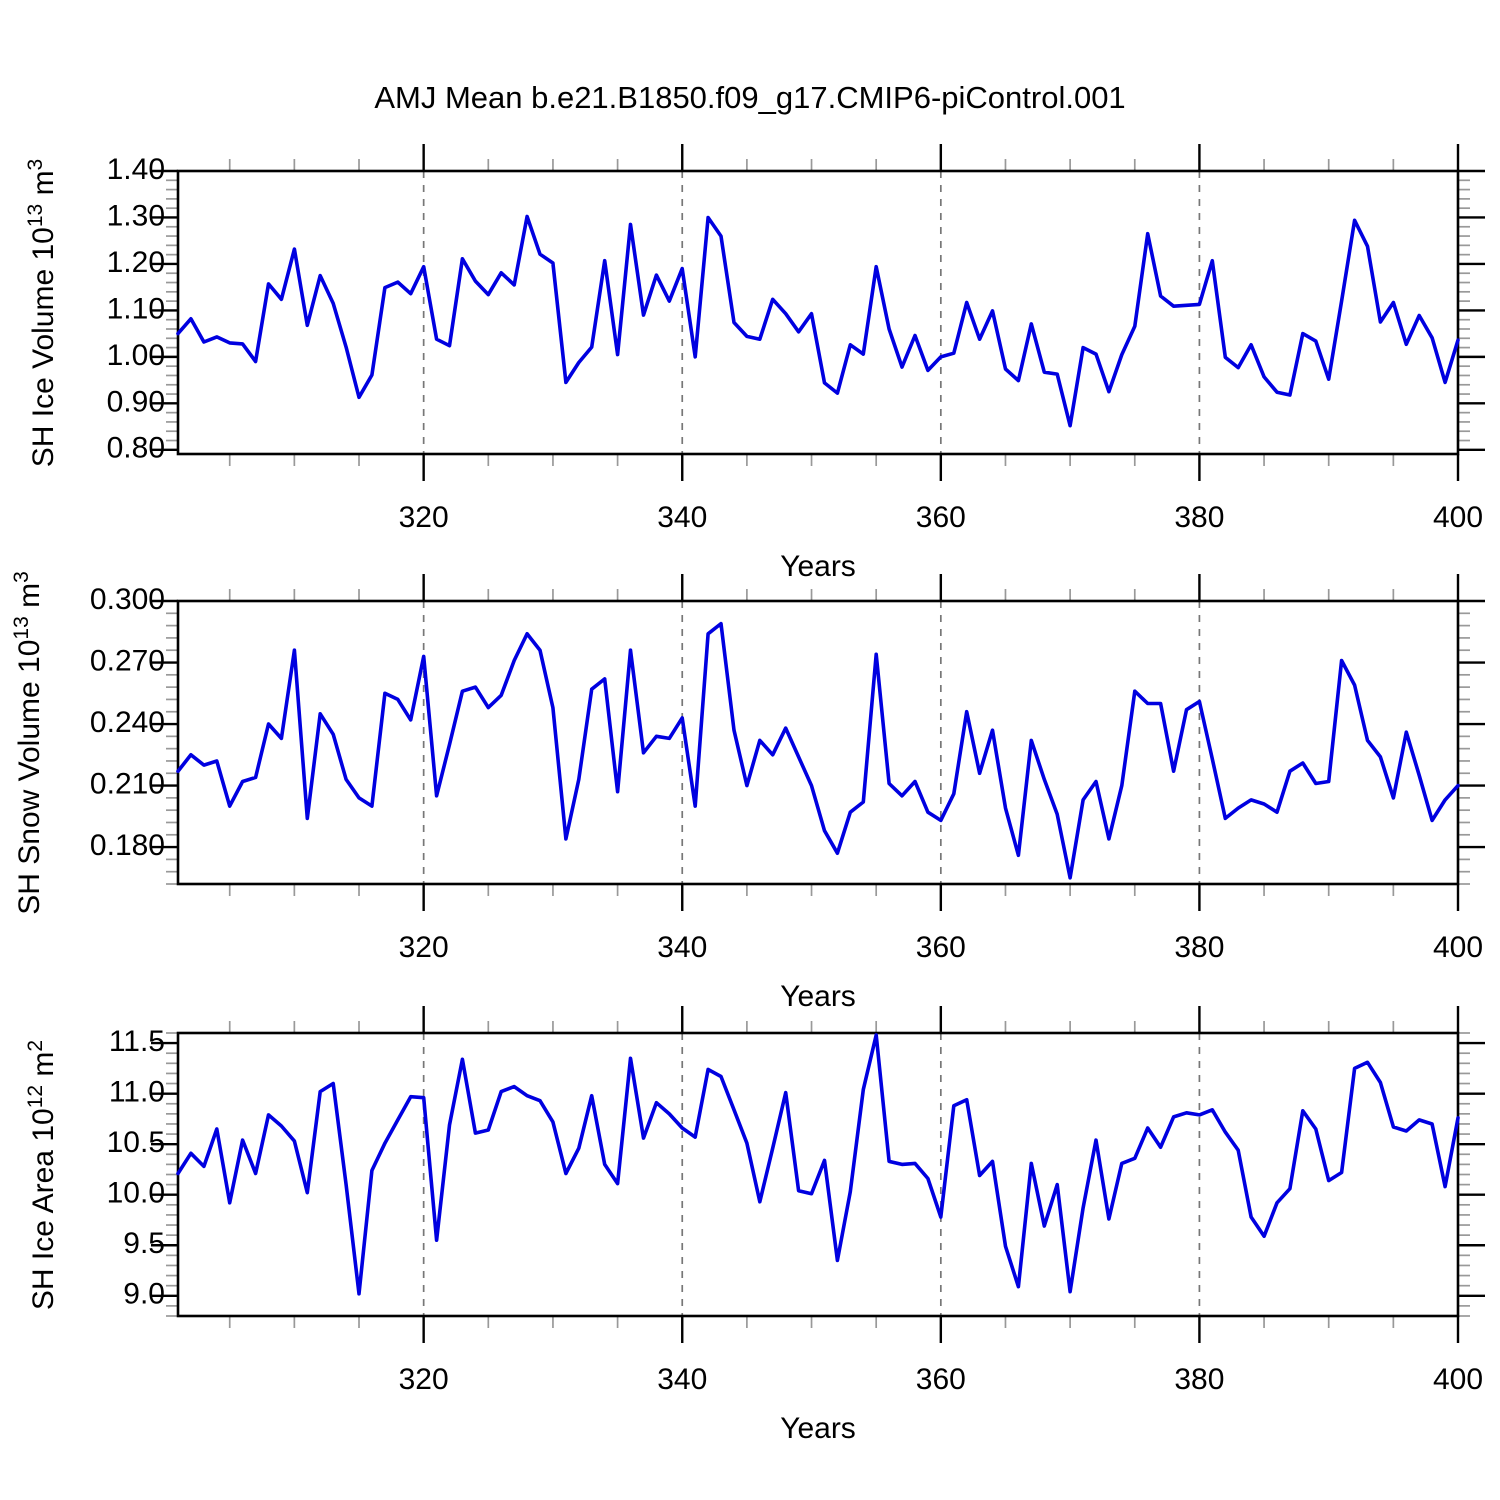 This screenshot has width=1500, height=1500. What do you see at coordinates (818, 750) in the screenshot?
I see `series-line-sh-snow-volume` at bounding box center [818, 750].